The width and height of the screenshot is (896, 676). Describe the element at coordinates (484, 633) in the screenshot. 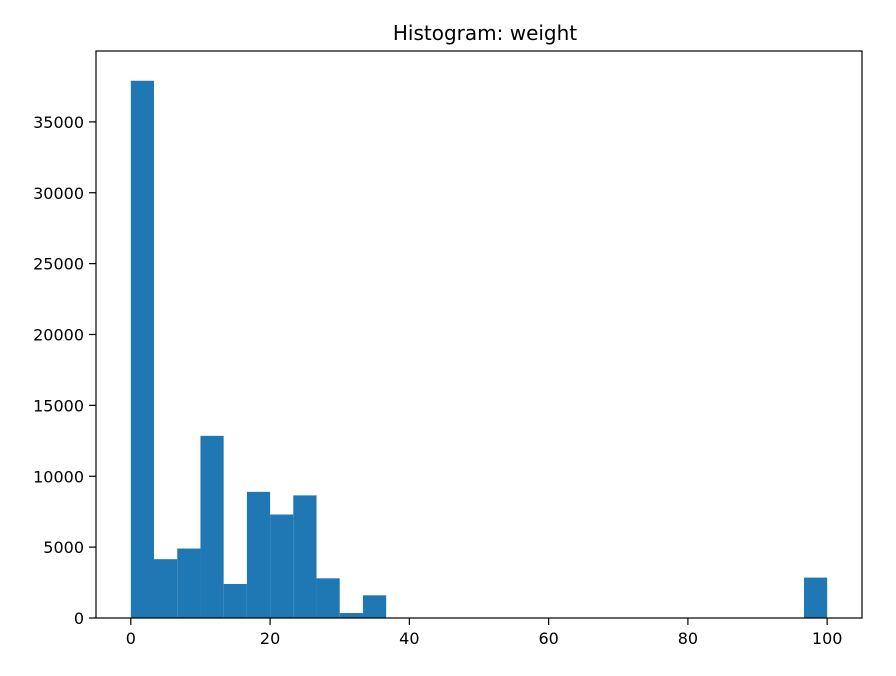

I see `x-axis: 0 20 40 60 80 100` at that location.